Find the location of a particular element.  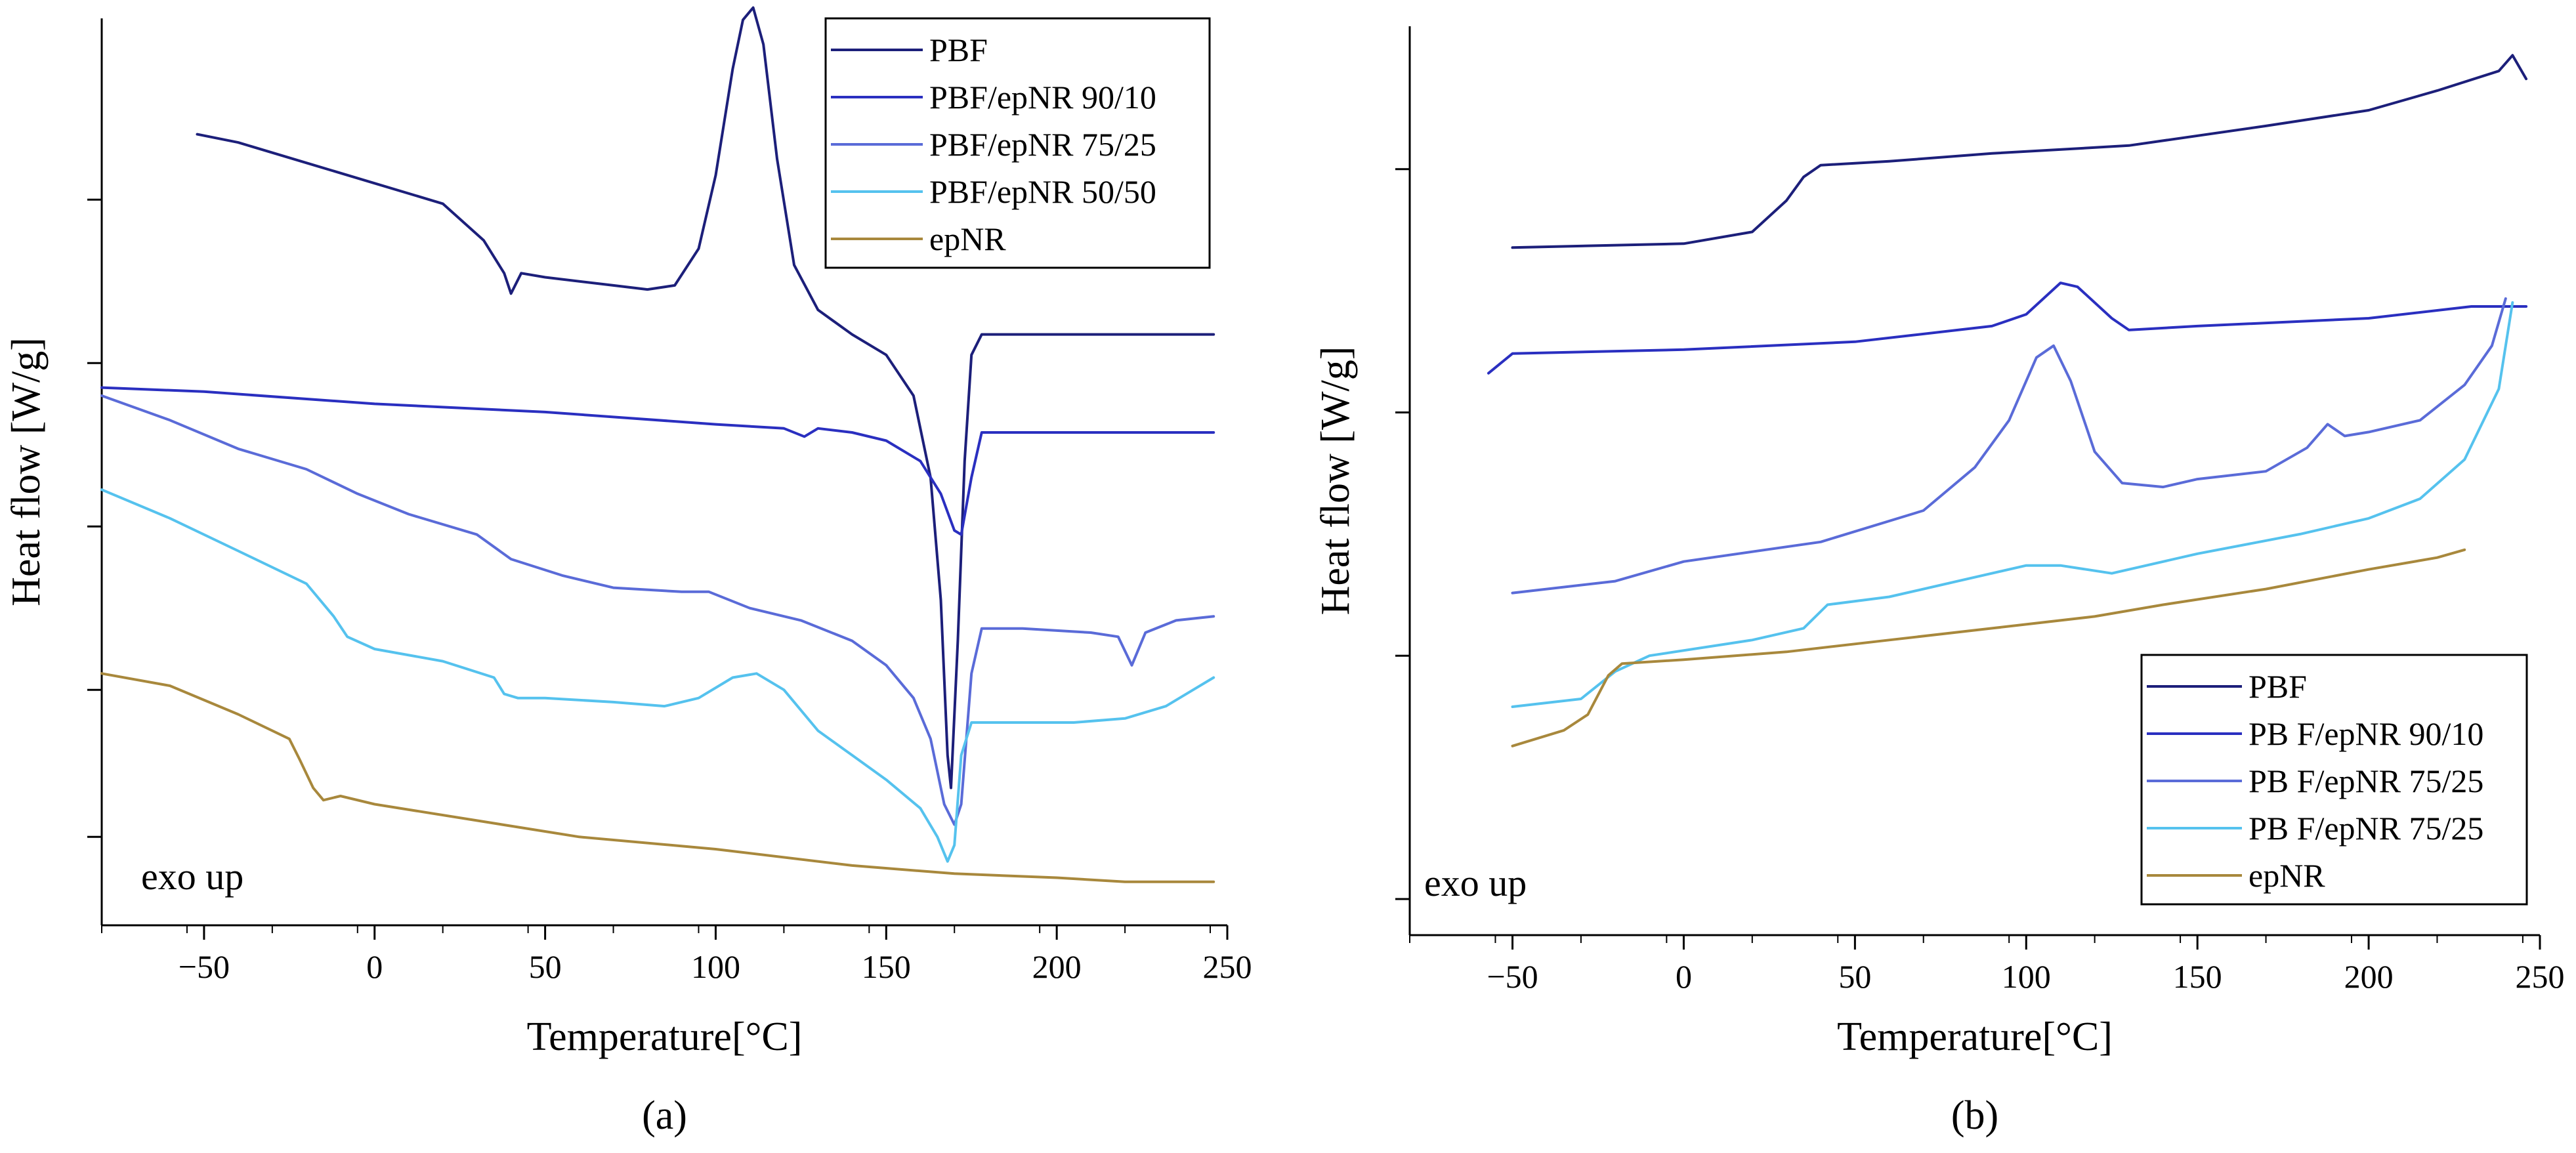

legend-label: PB F/epNR 90/10 is located at coordinates (2366, 733).